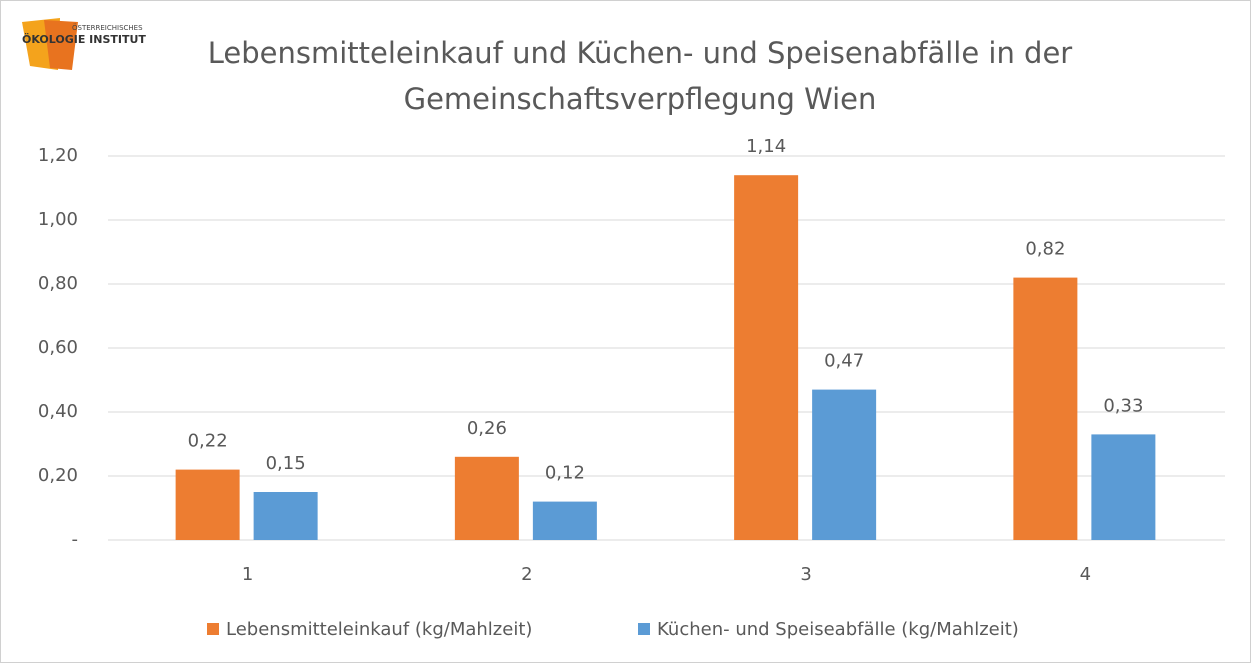 Image resolution: width=1252 pixels, height=664 pixels. I want to click on y-tick-label: 0,40, so click(58, 411).